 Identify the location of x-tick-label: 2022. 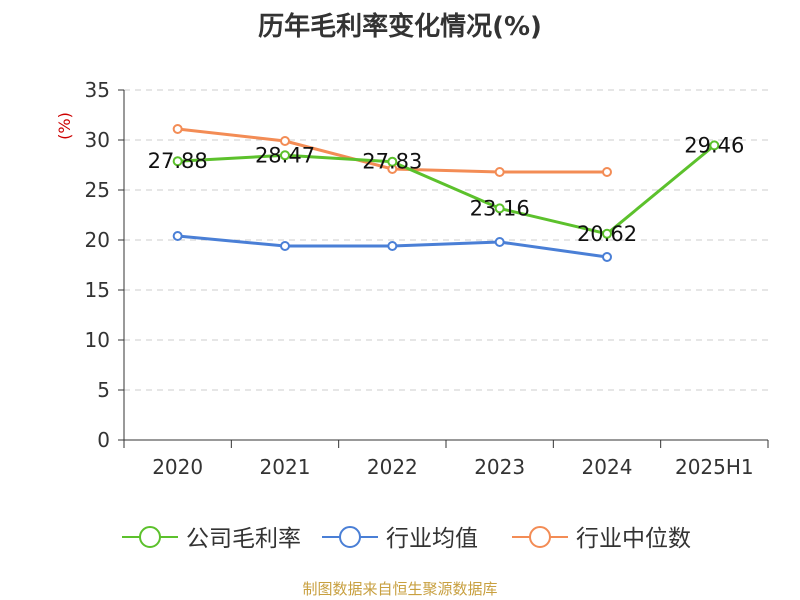
(392, 467).